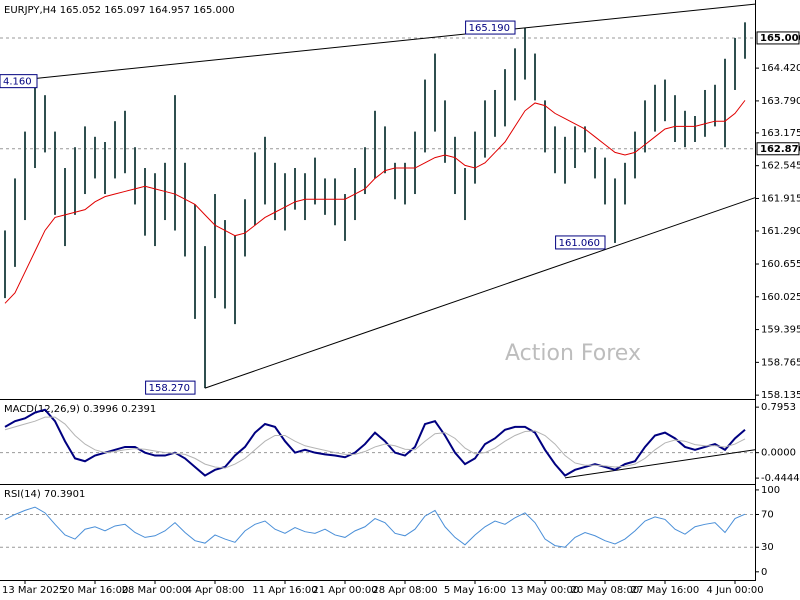 The height and width of the screenshot is (600, 800). I want to click on x-tick-label: 4 Apr 08:00, so click(215, 590).